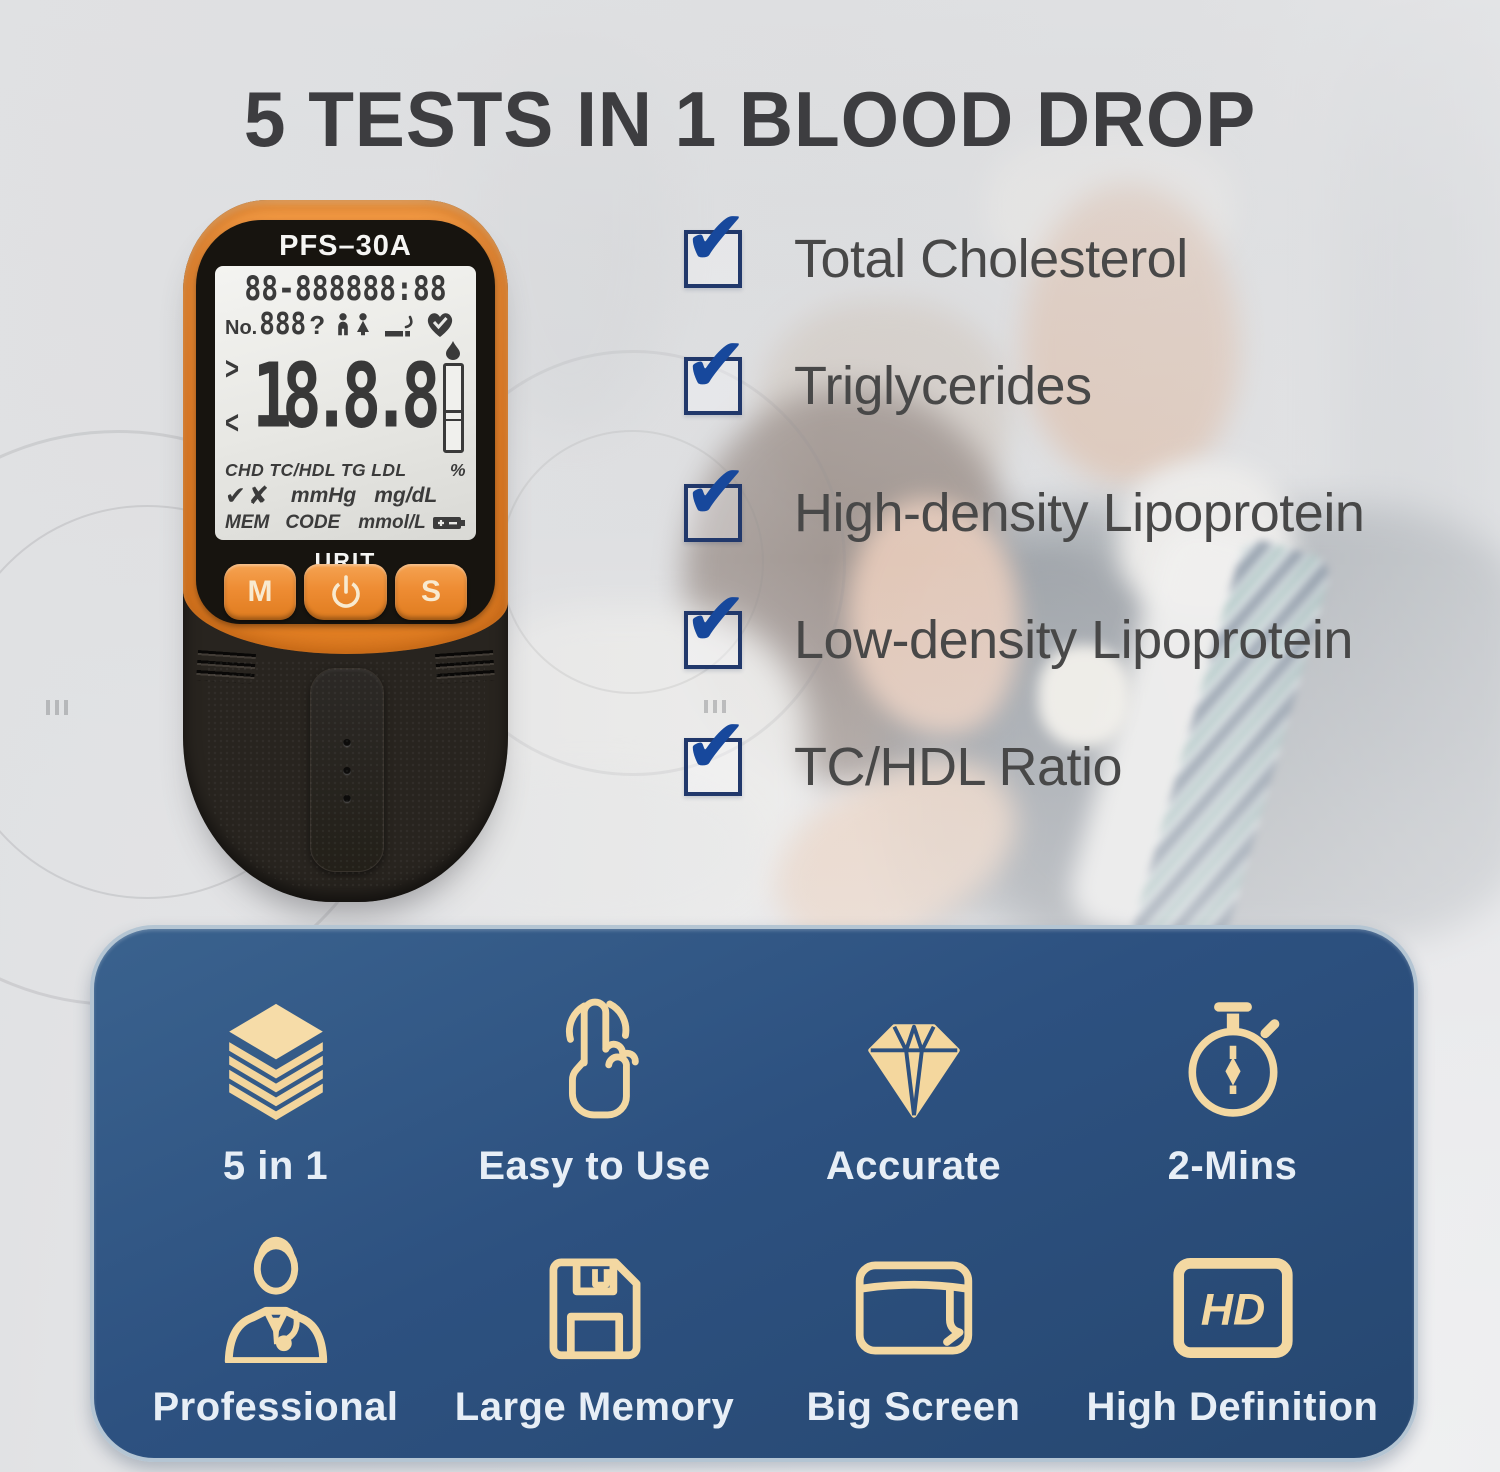 The height and width of the screenshot is (1472, 1500). I want to click on diamond-icon, so click(914, 1070).